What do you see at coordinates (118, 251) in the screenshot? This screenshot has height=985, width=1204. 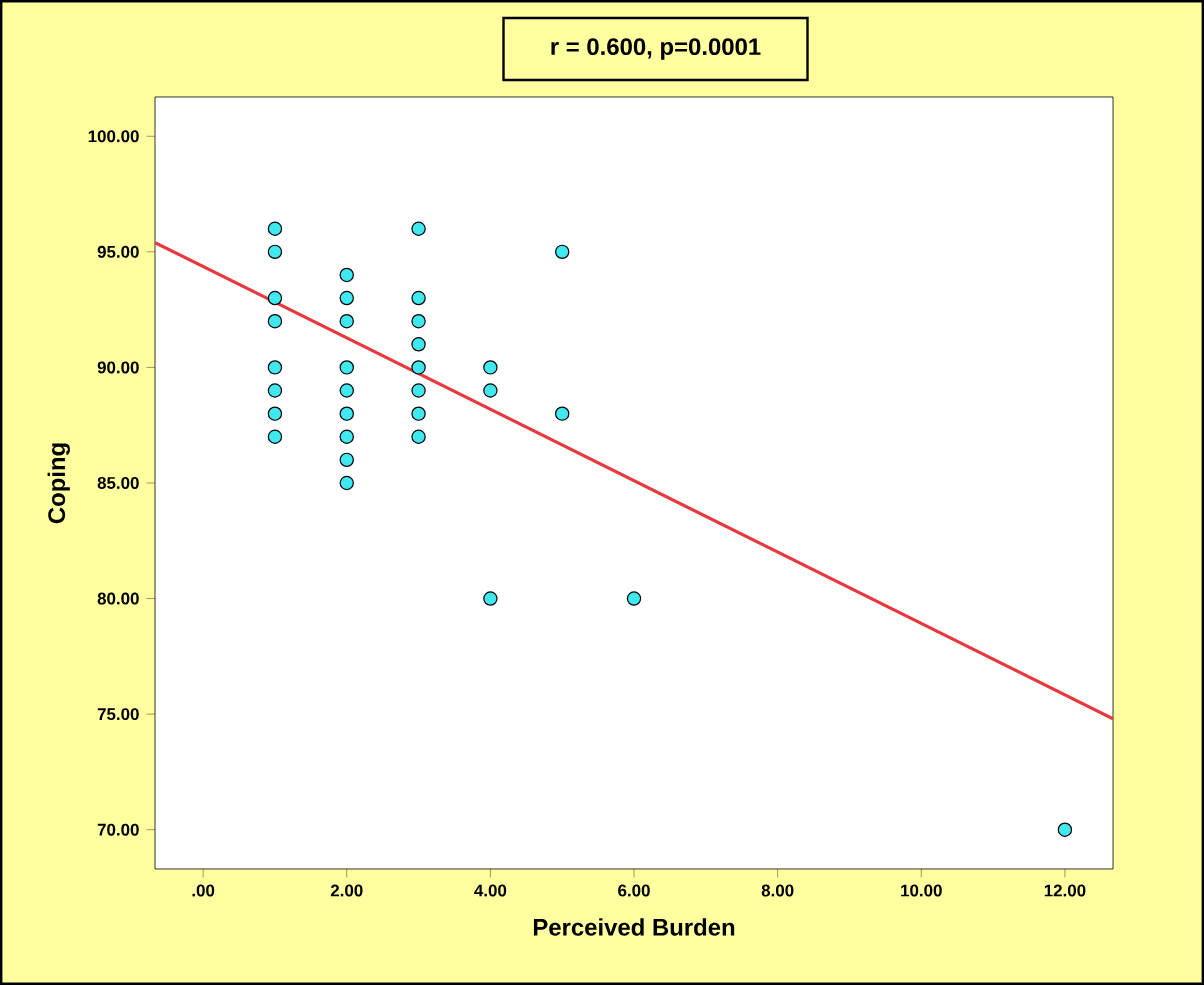 I see `y-tick-label: 95.00` at bounding box center [118, 251].